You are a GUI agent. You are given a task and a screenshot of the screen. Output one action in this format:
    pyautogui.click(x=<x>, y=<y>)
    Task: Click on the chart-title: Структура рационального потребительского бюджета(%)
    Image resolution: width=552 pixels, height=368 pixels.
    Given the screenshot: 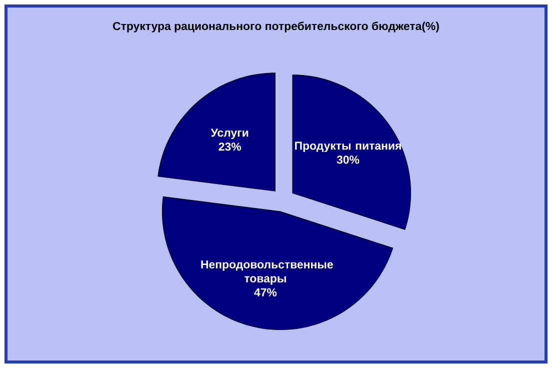 What is the action you would take?
    pyautogui.click(x=276, y=27)
    